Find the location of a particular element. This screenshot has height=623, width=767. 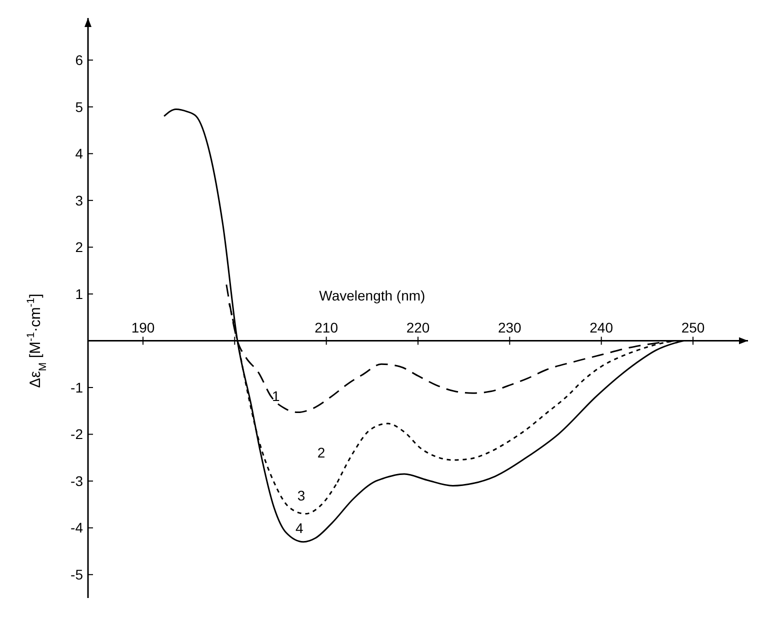

x-tick-label: 190 is located at coordinates (143, 328).